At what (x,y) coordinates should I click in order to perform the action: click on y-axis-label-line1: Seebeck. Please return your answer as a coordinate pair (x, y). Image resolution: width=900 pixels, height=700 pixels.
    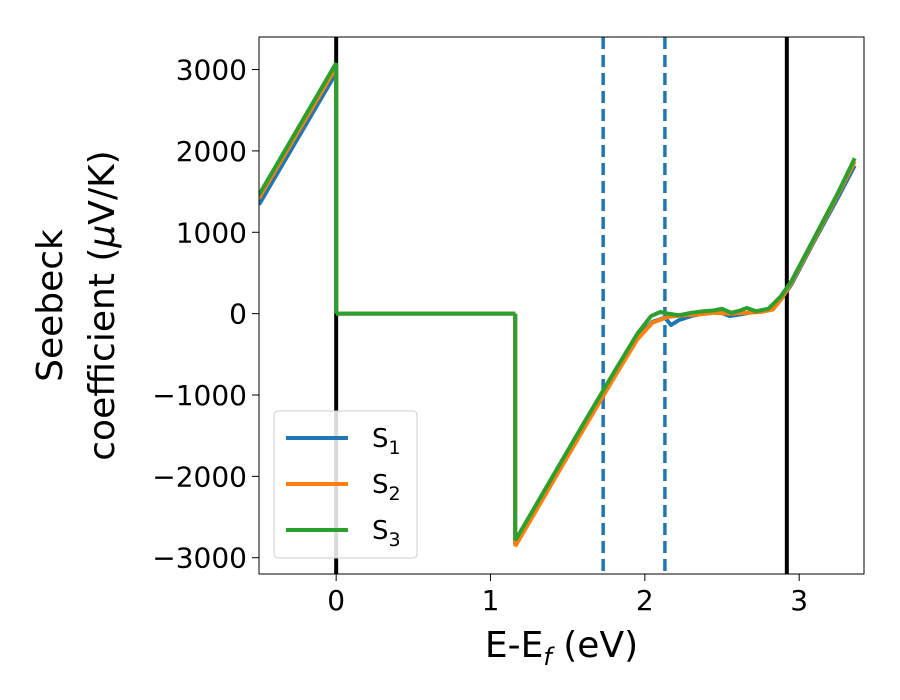
    Looking at the image, I should click on (50, 305).